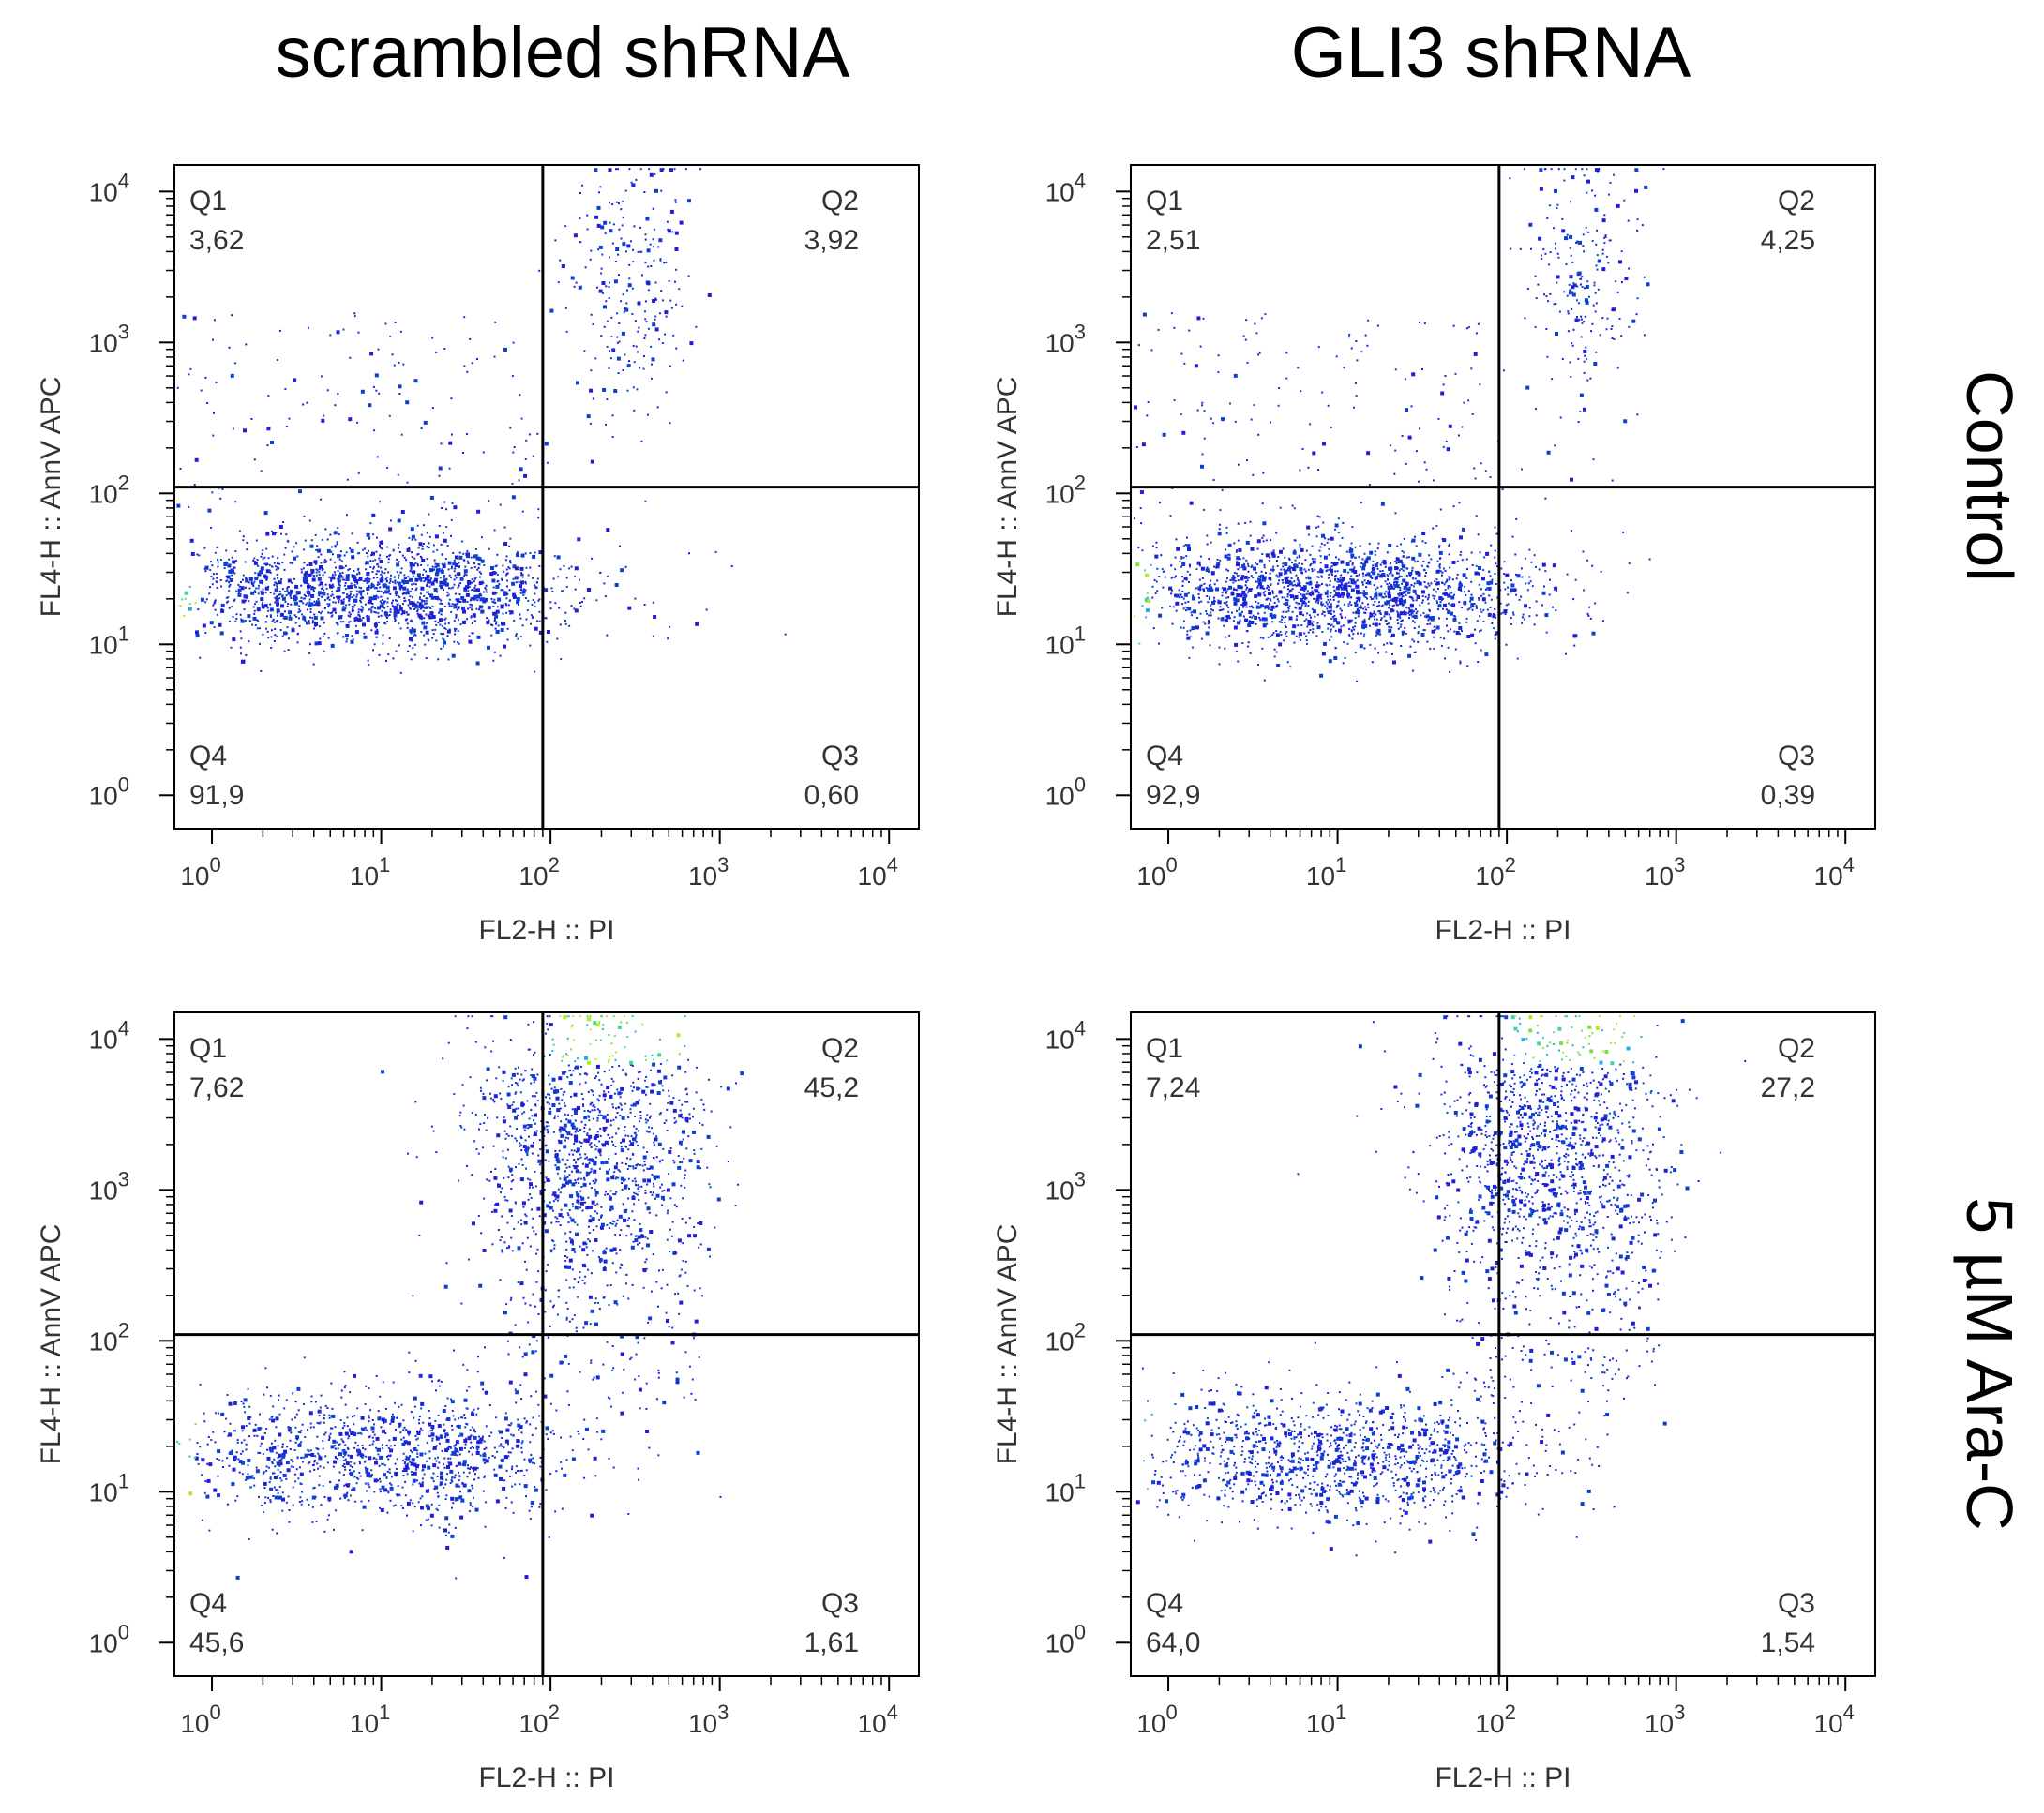  What do you see at coordinates (104, 191) in the screenshot?
I see `y-tick-base: 10` at bounding box center [104, 191].